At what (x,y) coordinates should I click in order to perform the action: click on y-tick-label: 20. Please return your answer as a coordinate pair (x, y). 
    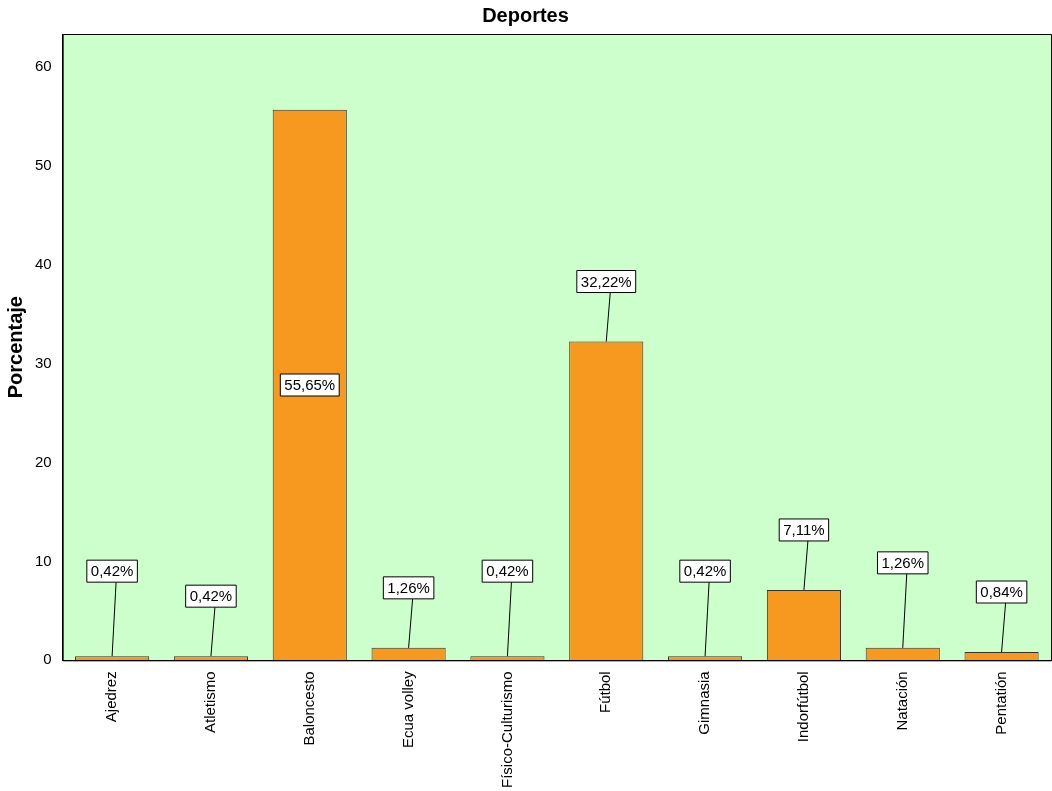
    Looking at the image, I should click on (43, 461).